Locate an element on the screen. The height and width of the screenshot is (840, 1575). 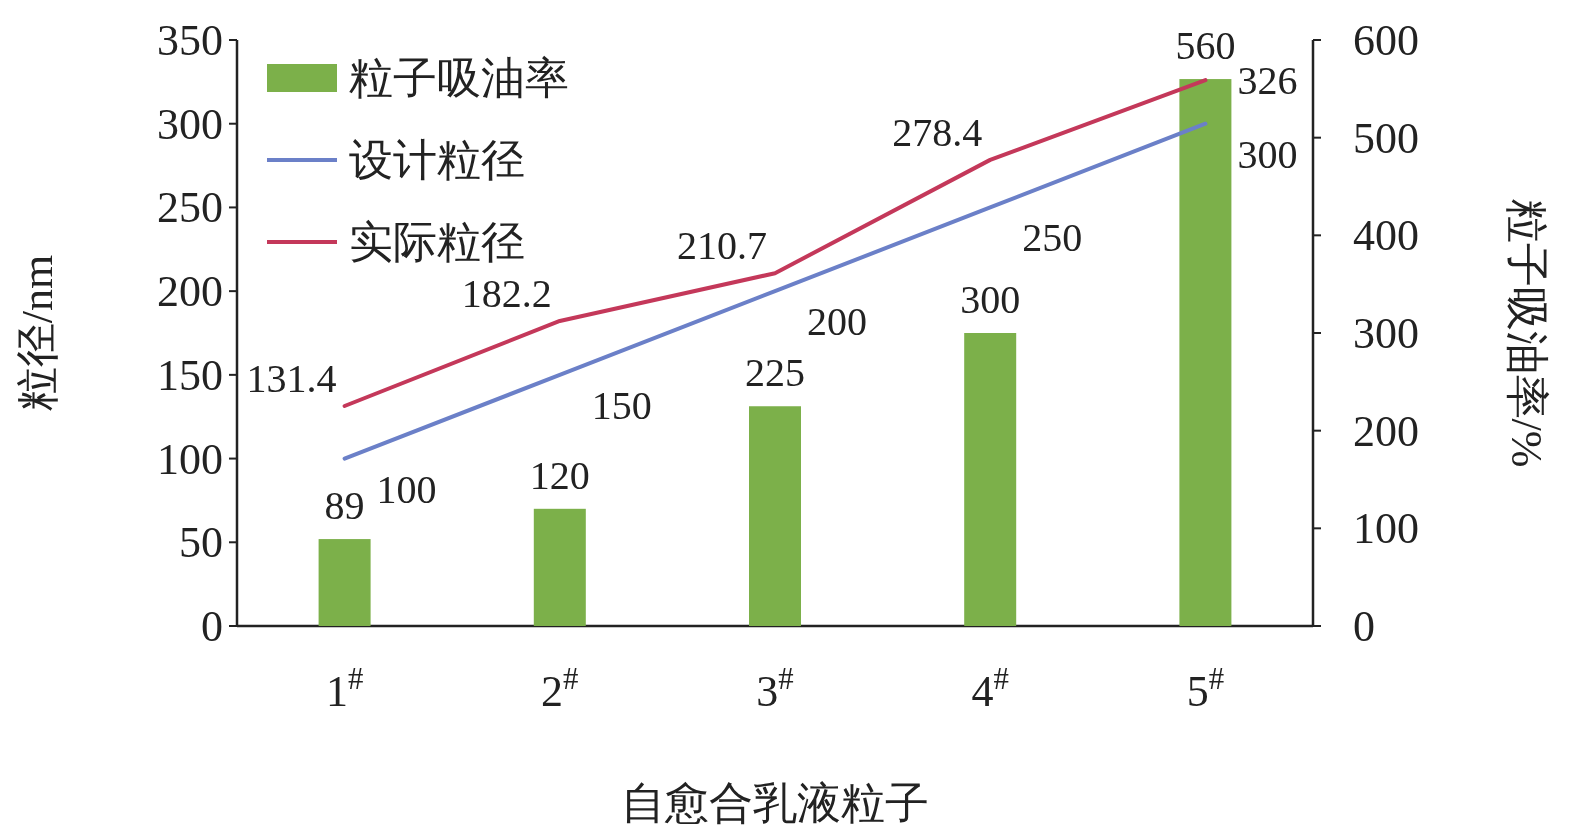
legend-label: 粒子吸油率 is located at coordinates (459, 78).